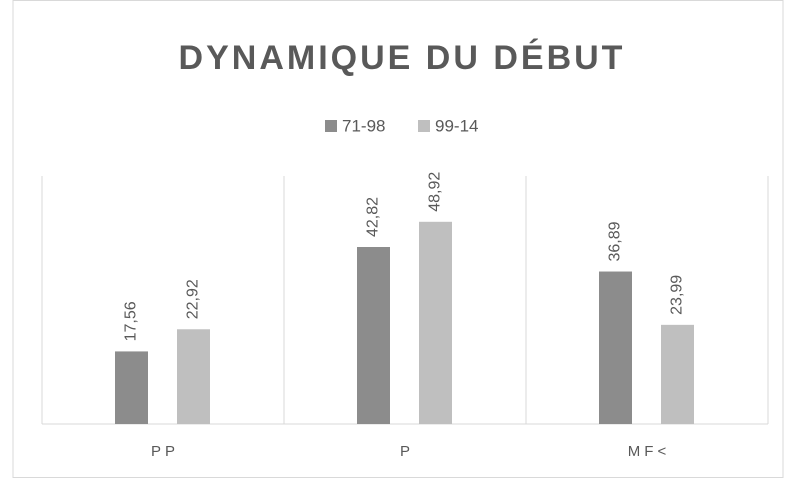 The image size is (791, 478). What do you see at coordinates (363, 125) in the screenshot?
I see `legend-label: 71-98` at bounding box center [363, 125].